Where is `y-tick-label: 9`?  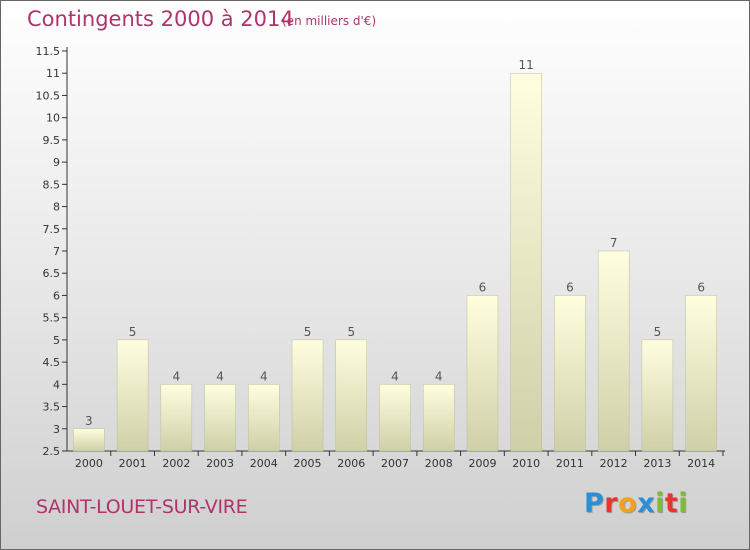 y-tick-label: 9 is located at coordinates (56, 162).